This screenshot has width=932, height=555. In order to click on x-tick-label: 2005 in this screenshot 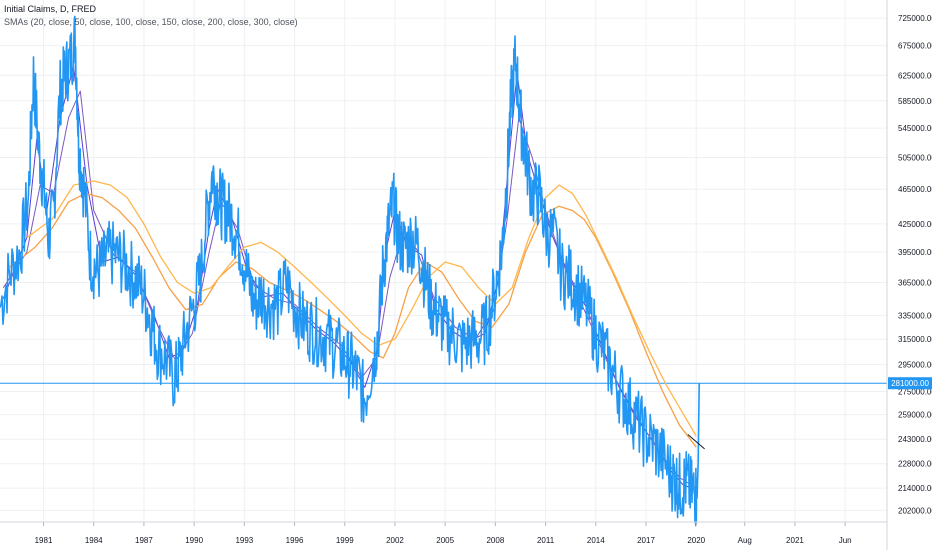, I will do `click(445, 540)`.